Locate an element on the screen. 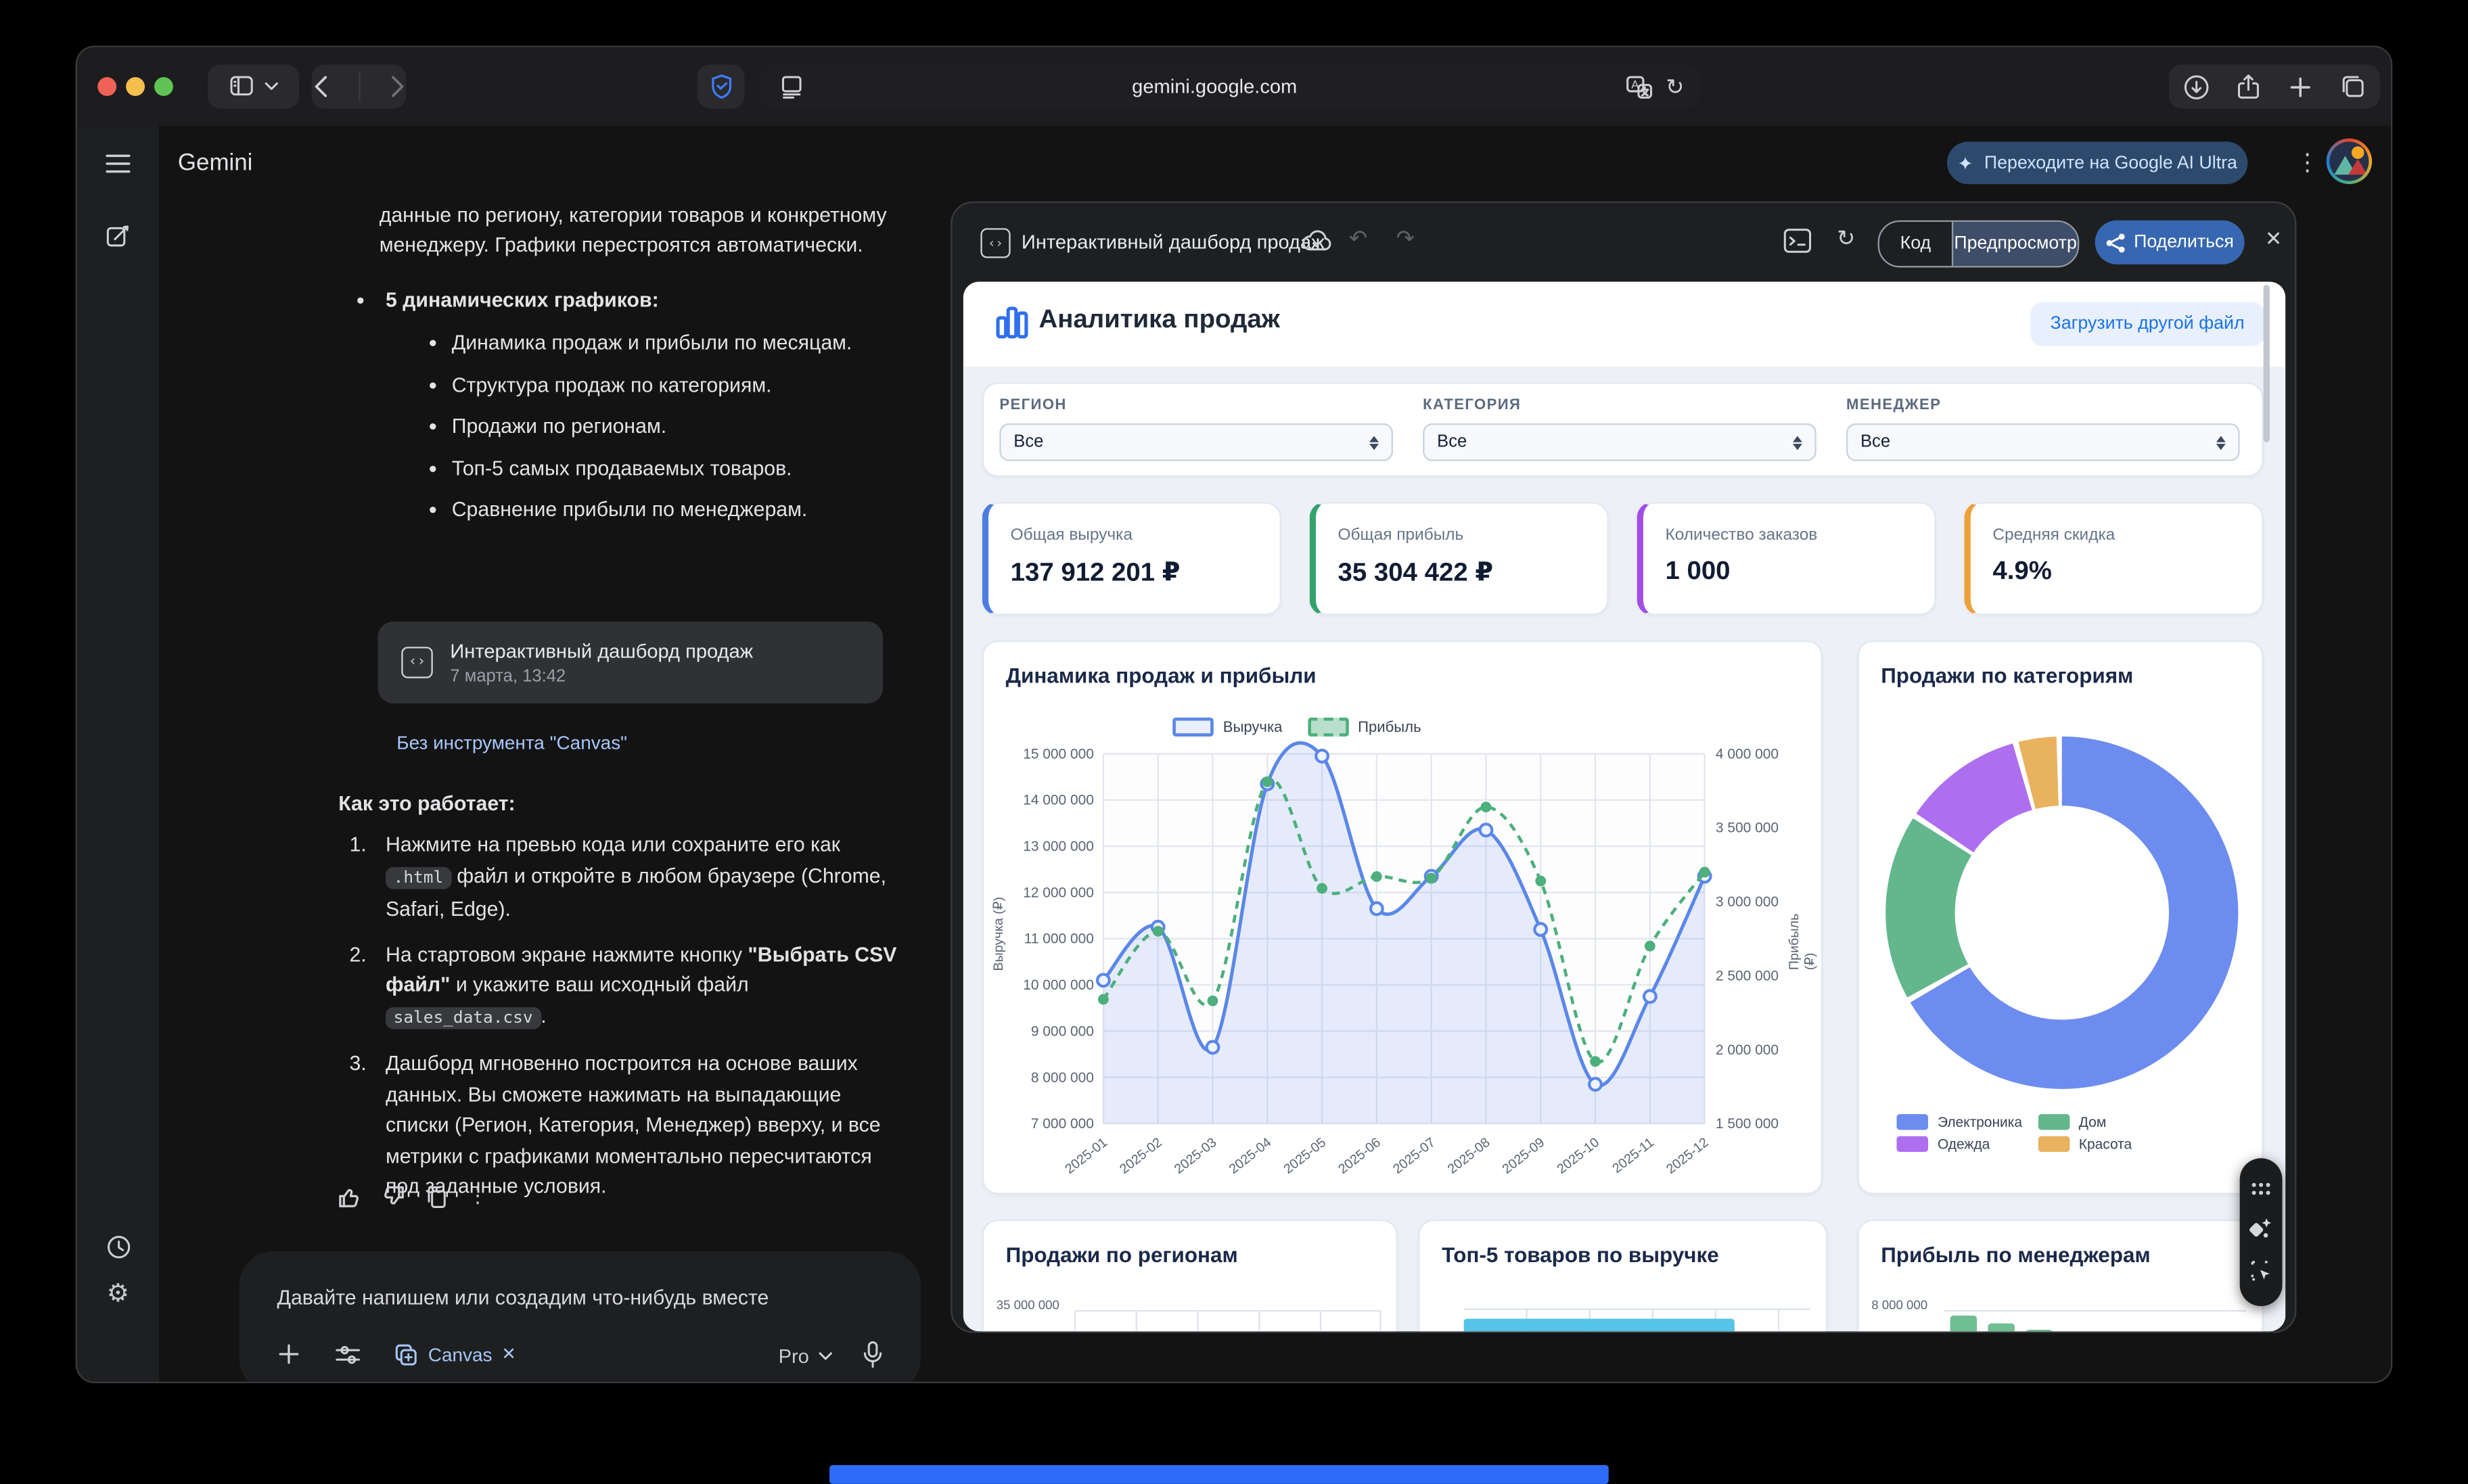 This screenshot has height=1484, width=2468. upgrade-ultra-button: ✦ Переходите на Google AI Ultra is located at coordinates (2097, 163).